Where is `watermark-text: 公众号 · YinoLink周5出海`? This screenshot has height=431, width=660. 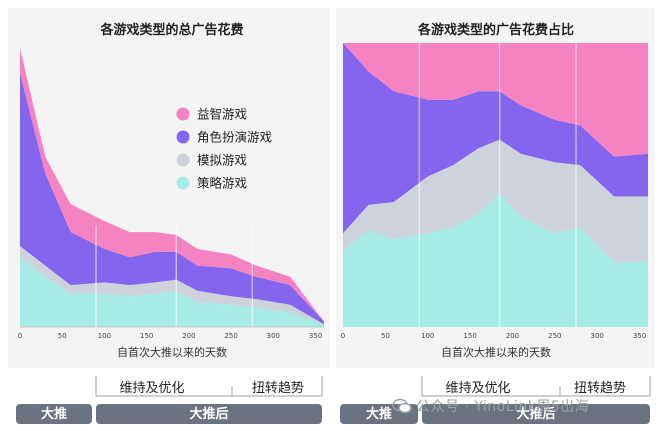 watermark-text: 公众号 · YinoLink周5出海 is located at coordinates (503, 407).